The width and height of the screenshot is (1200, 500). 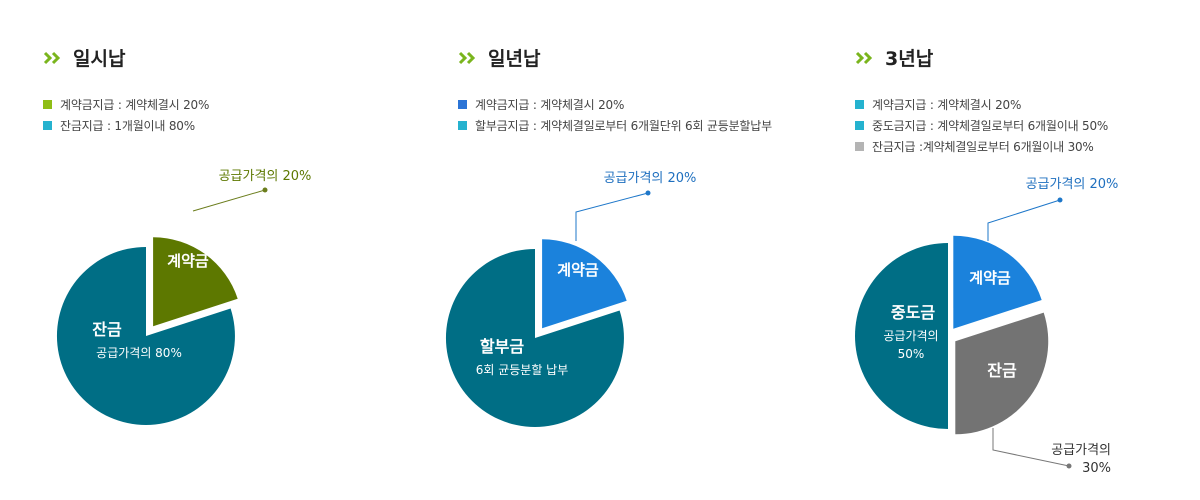 I want to click on slice-label-interim: 중도금, so click(x=913, y=312).